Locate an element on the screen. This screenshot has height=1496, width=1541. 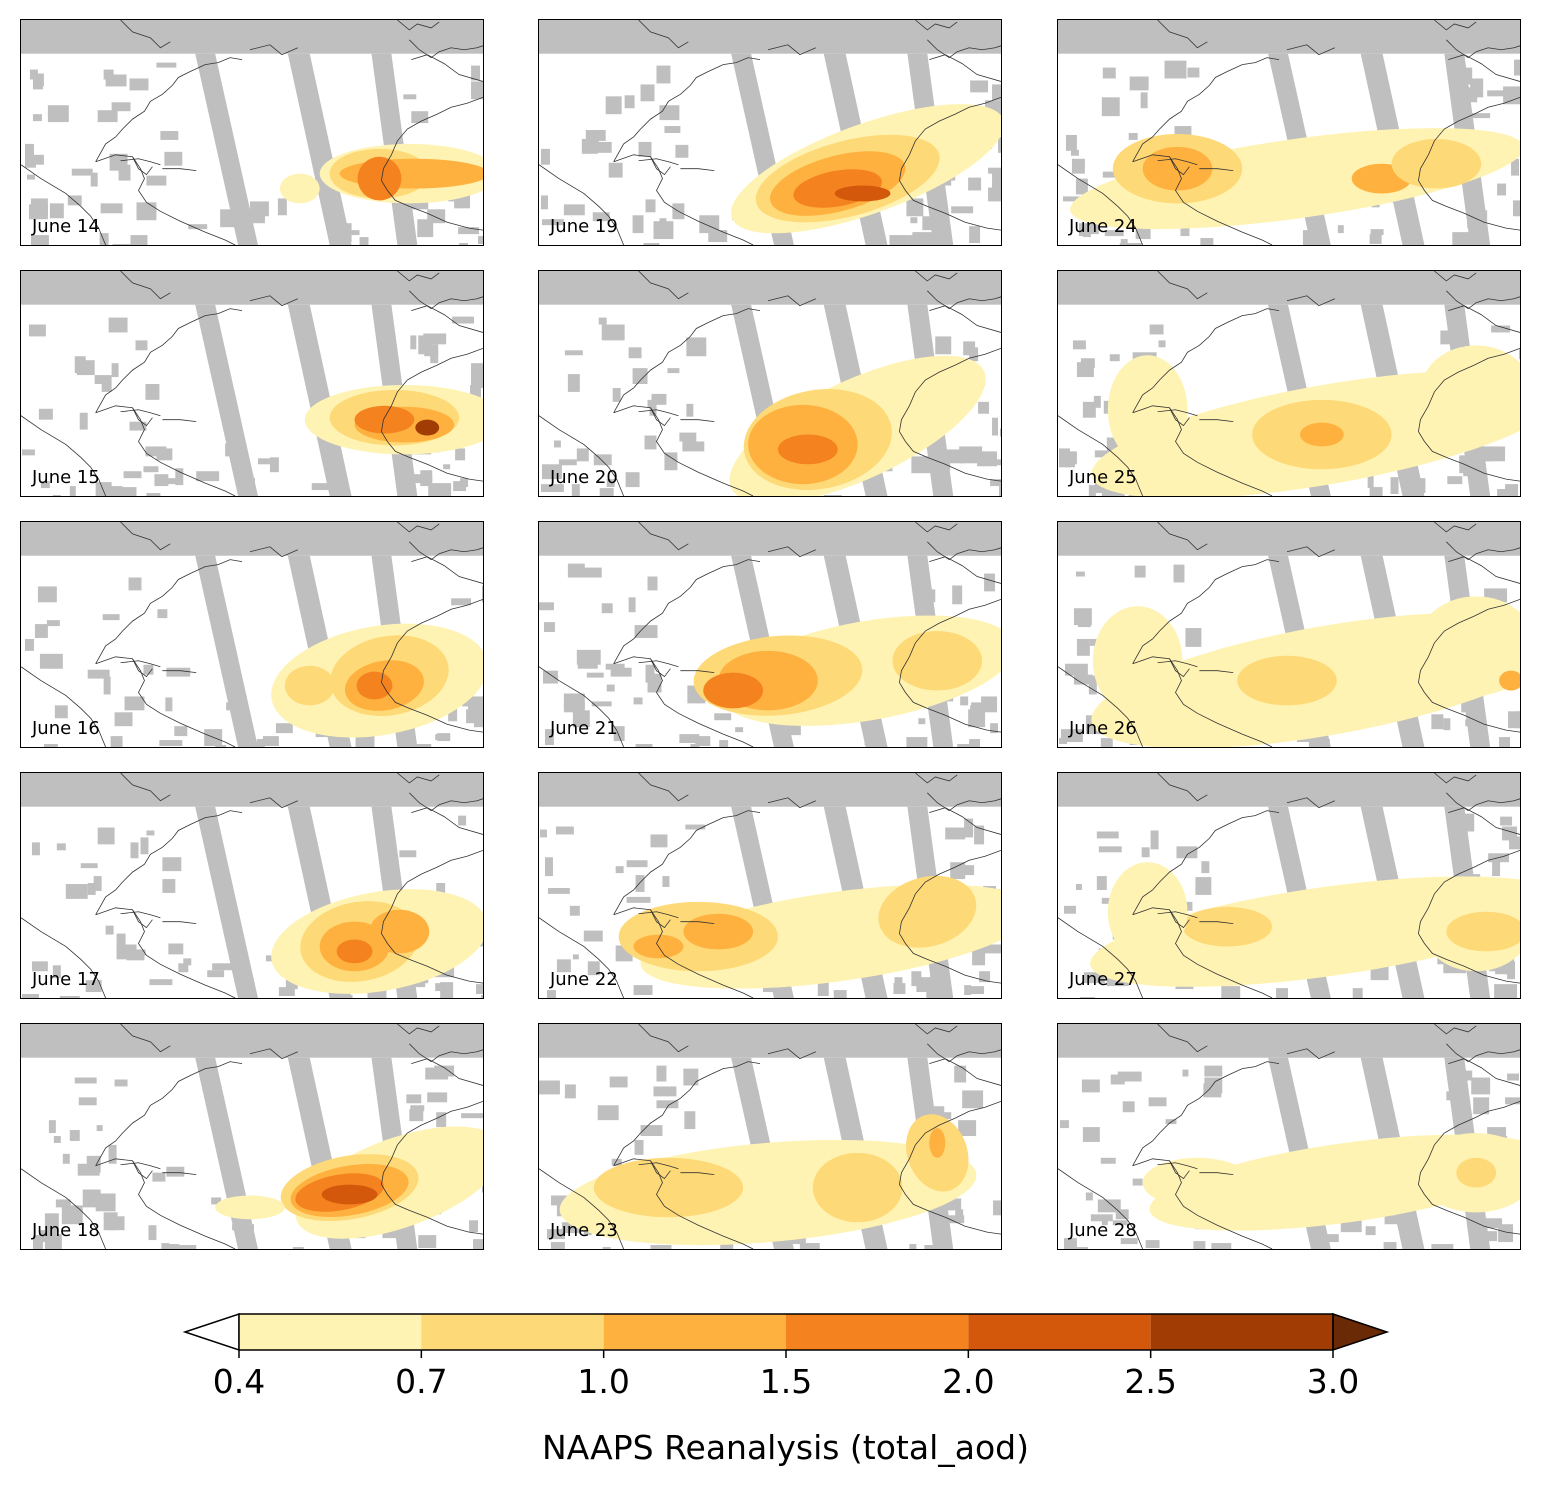
map-panel-june-26: June 26 is located at coordinates (1289, 634).